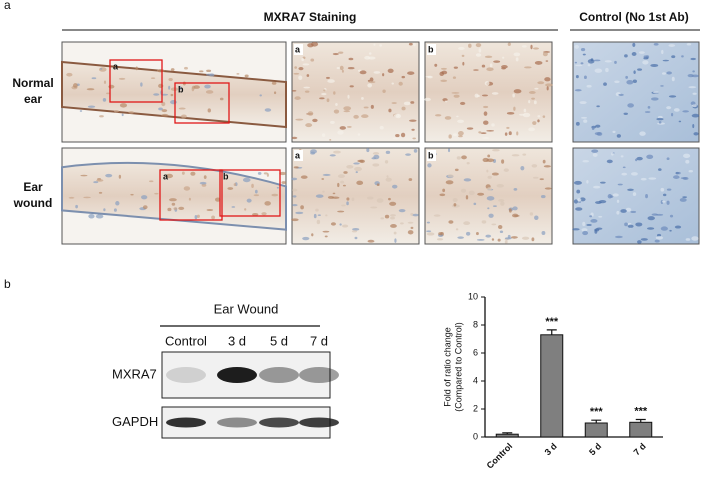  I want to click on tissue, so click(174, 196).